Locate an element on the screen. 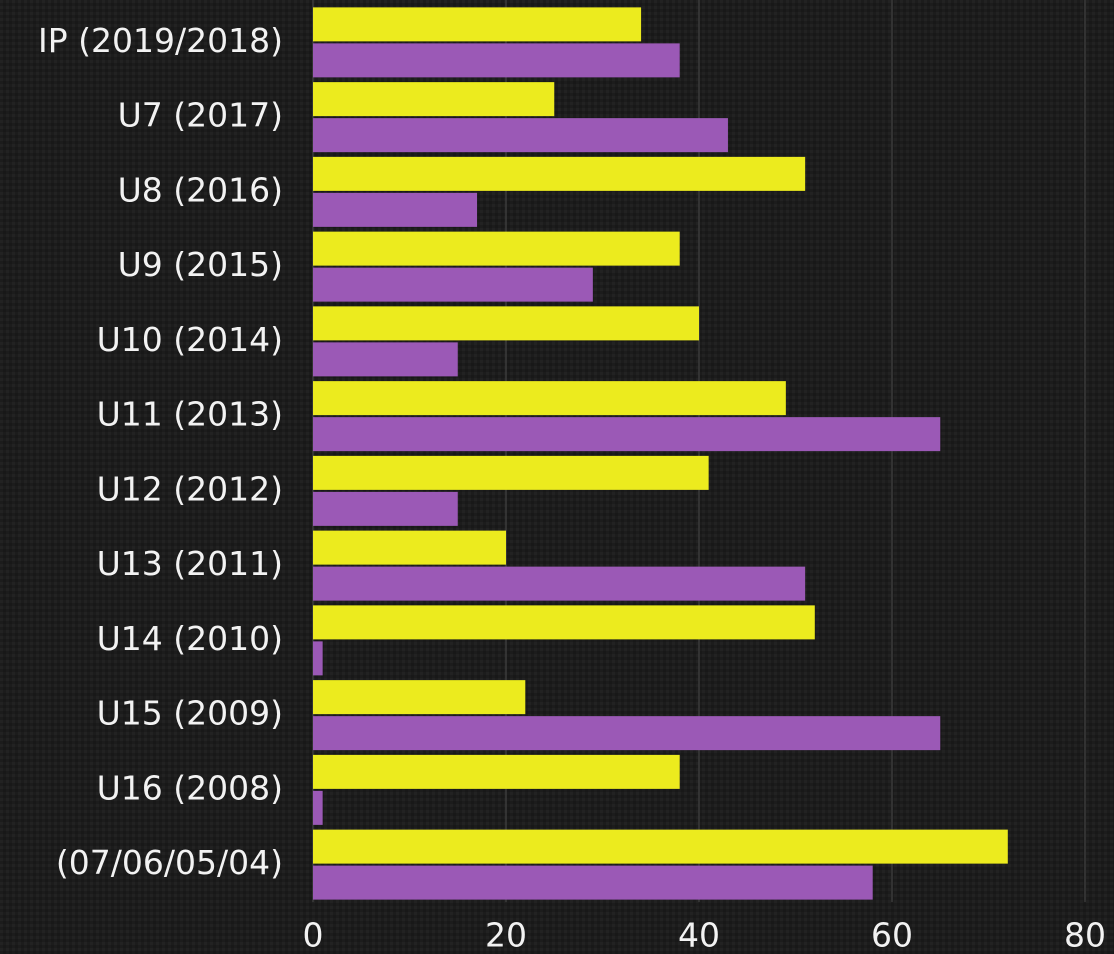 The height and width of the screenshot is (954, 1114). x-tick-label: 60 is located at coordinates (892, 935).